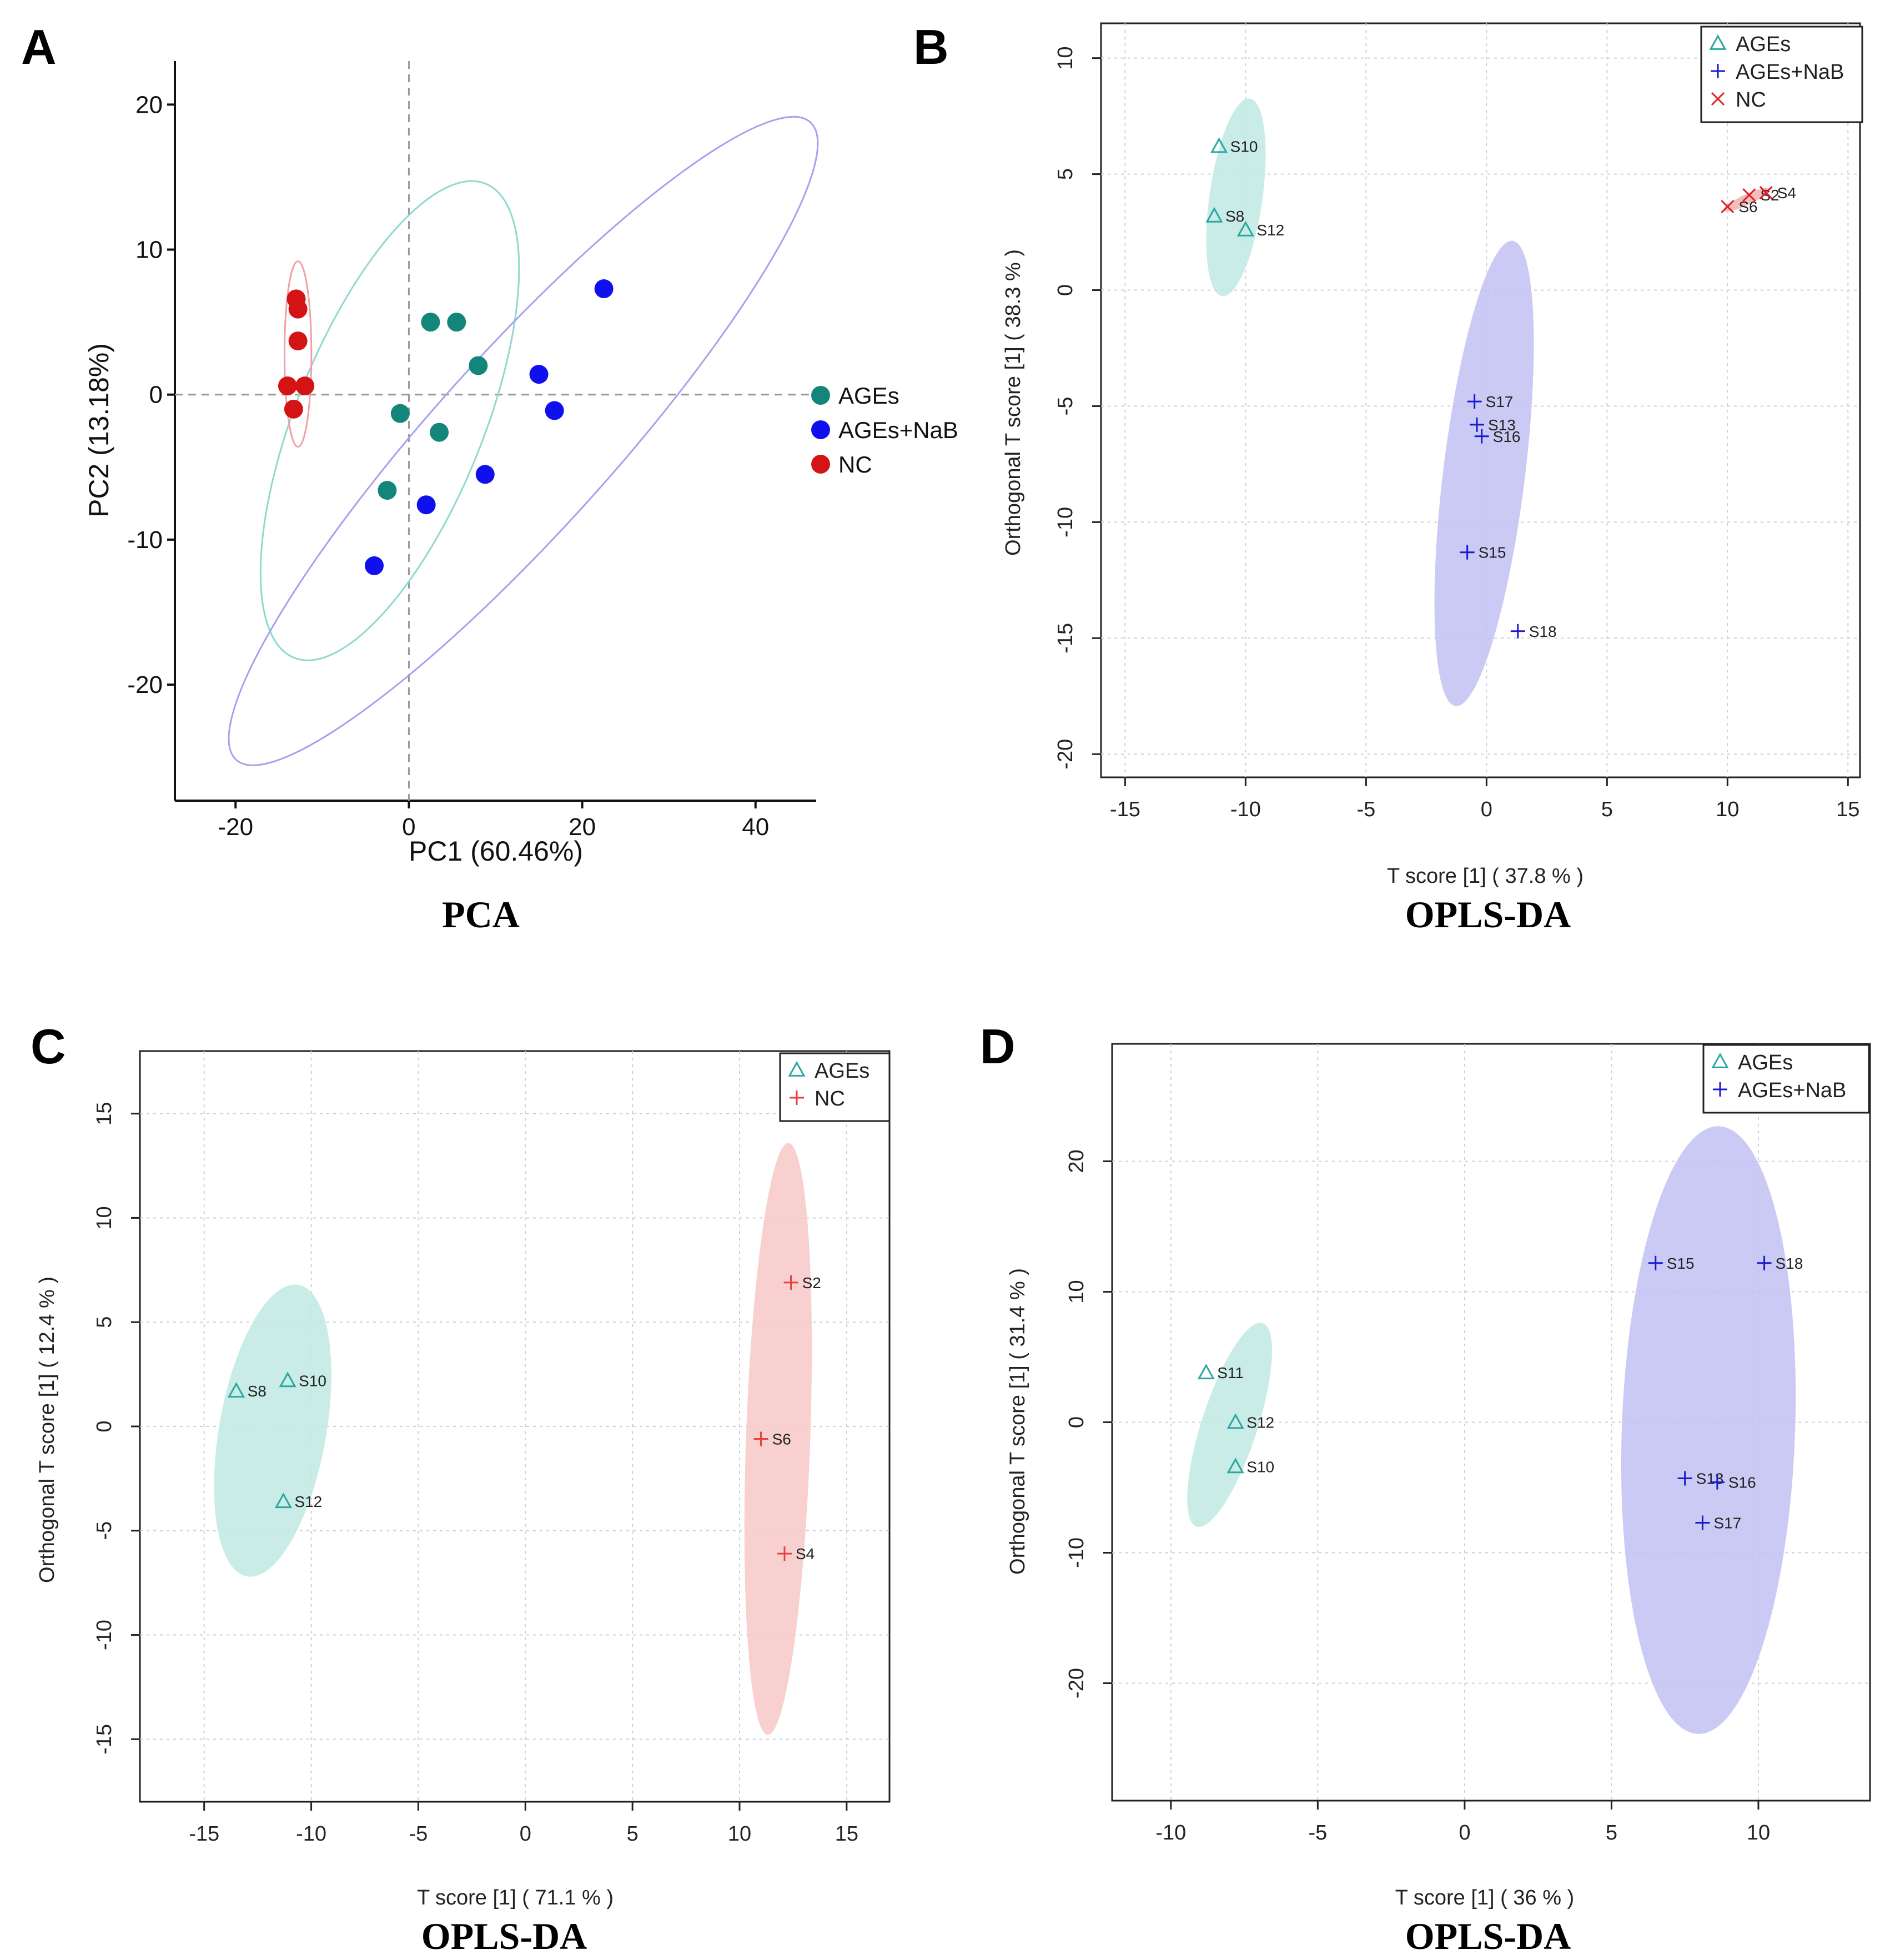  Describe the element at coordinates (583, 827) in the screenshot. I see `x-tick-label: 20` at that location.